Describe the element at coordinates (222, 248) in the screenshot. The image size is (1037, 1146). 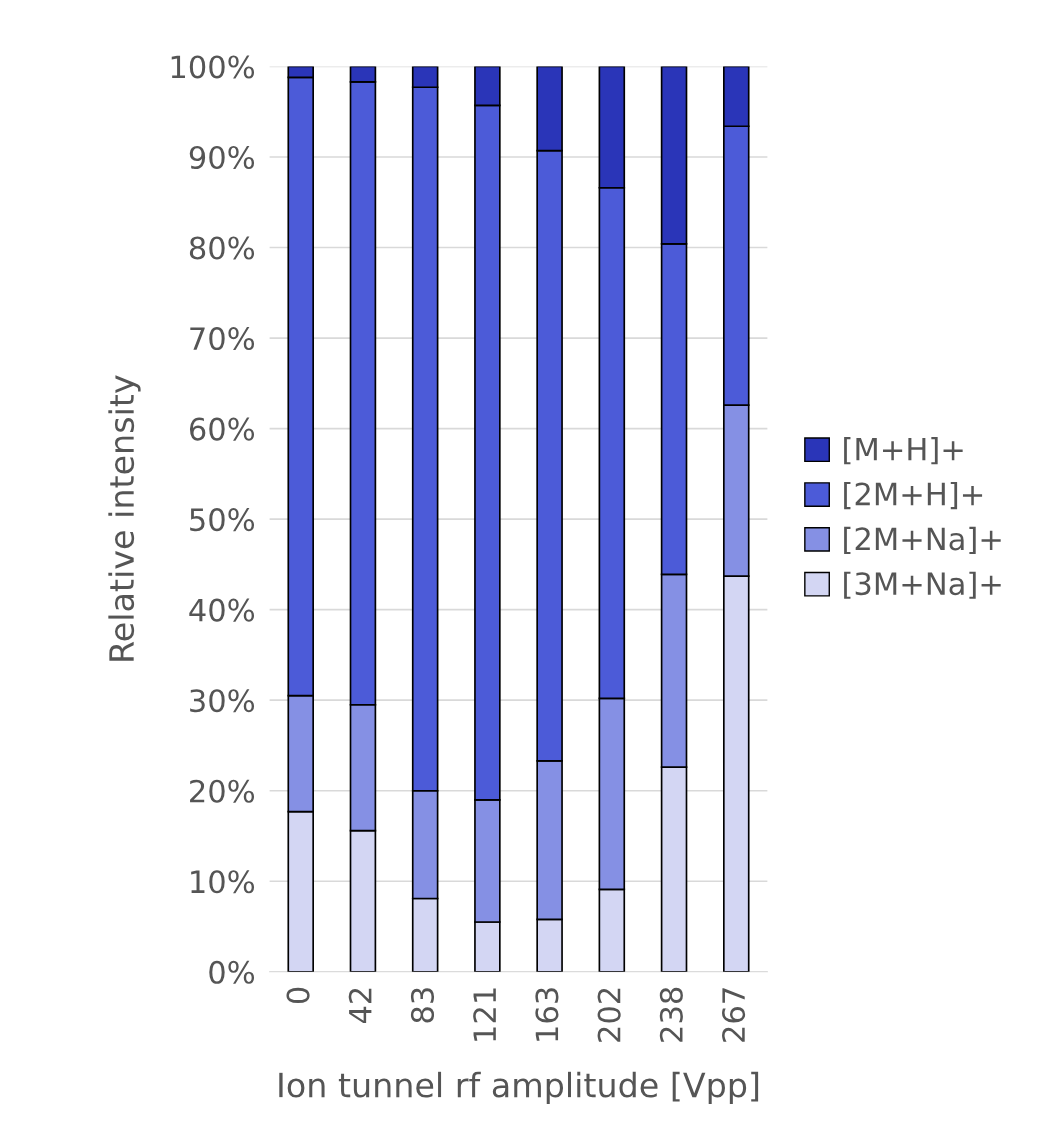
I see `y-tick-label: 80%` at that location.